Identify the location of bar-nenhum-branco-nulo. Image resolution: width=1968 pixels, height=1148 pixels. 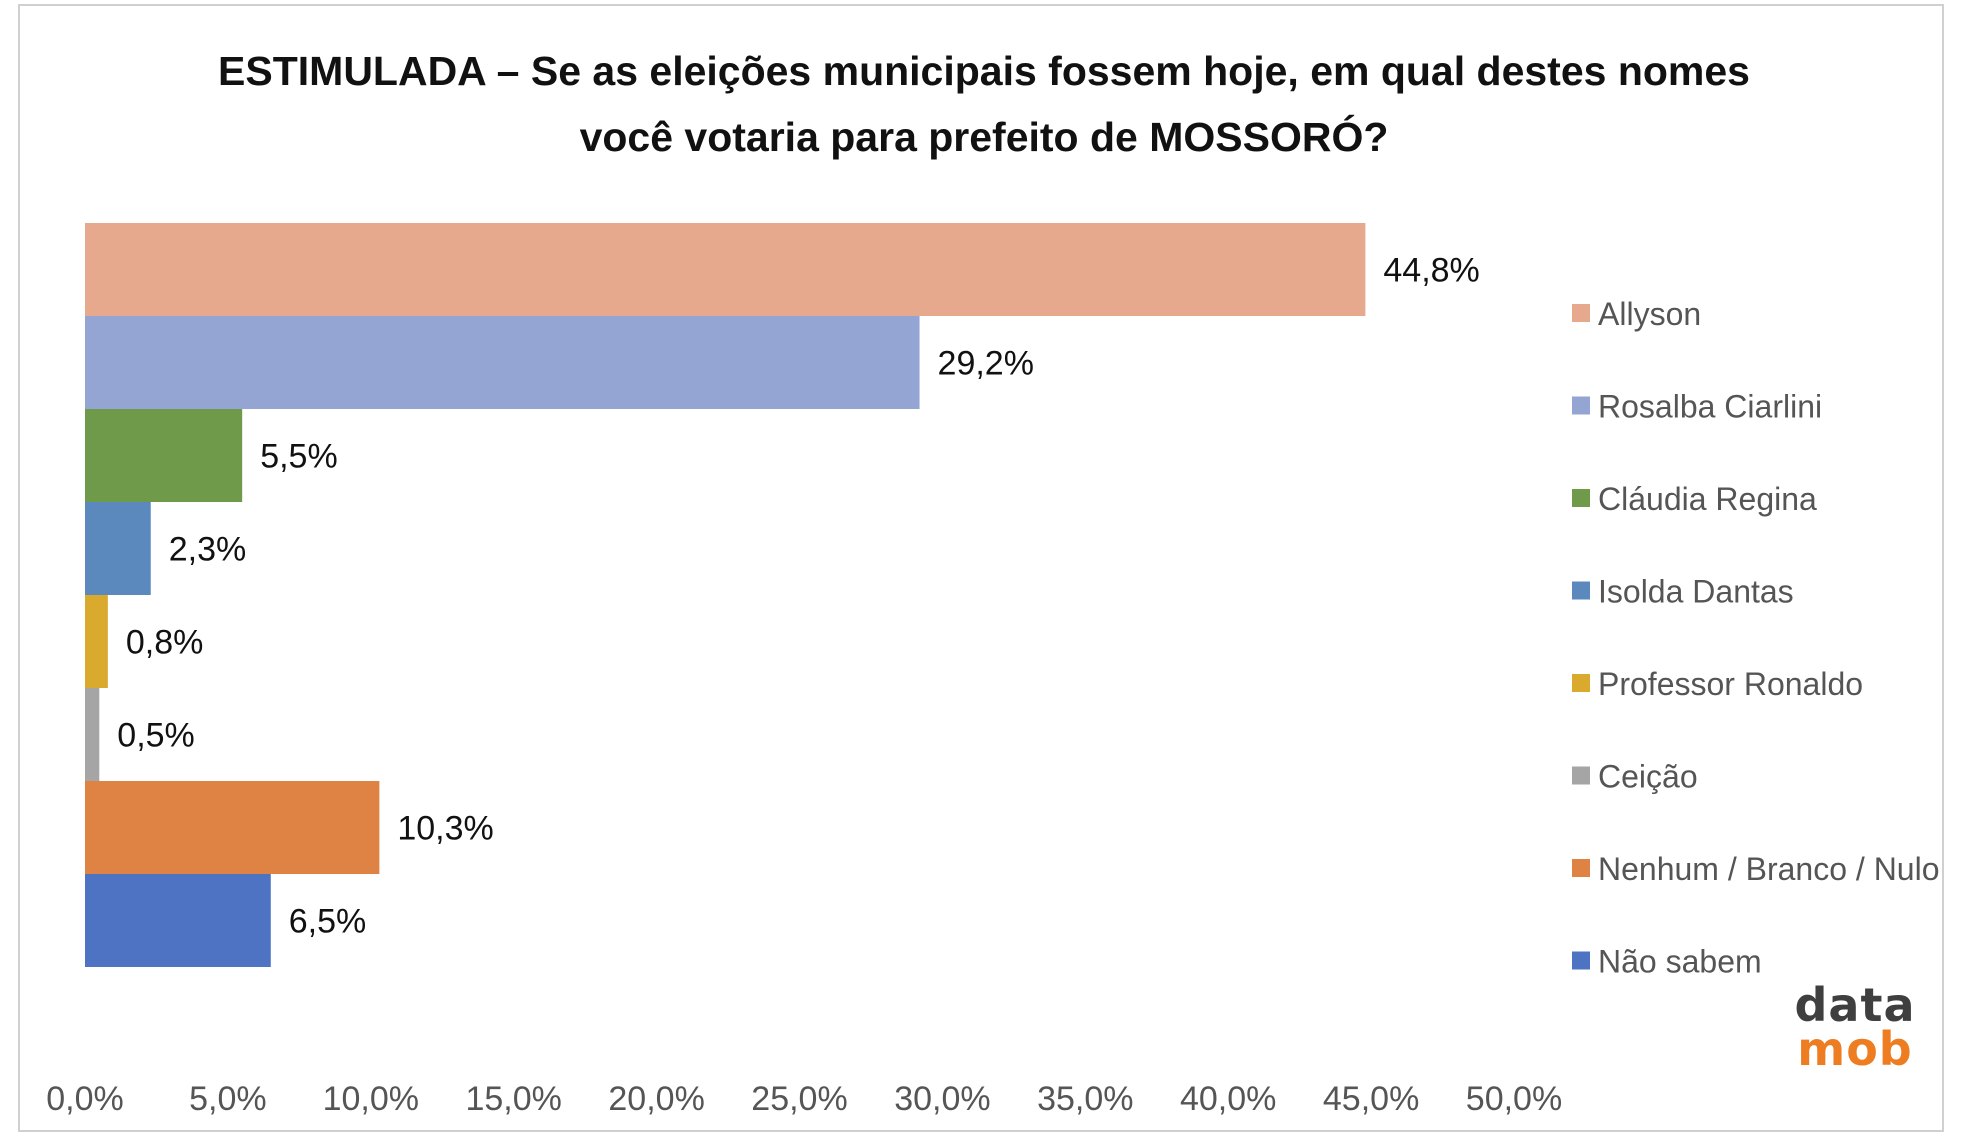
(232, 827).